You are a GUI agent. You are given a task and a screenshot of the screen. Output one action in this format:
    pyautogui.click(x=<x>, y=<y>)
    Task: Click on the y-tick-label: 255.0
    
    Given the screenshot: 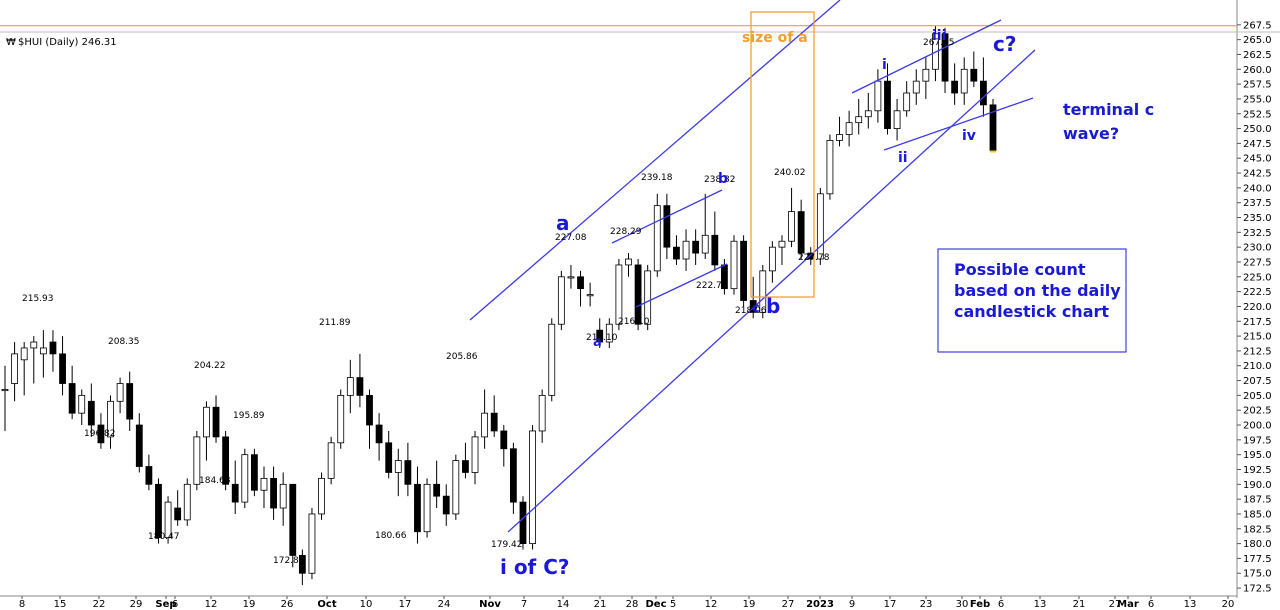 What is the action you would take?
    pyautogui.click(x=1257, y=99)
    